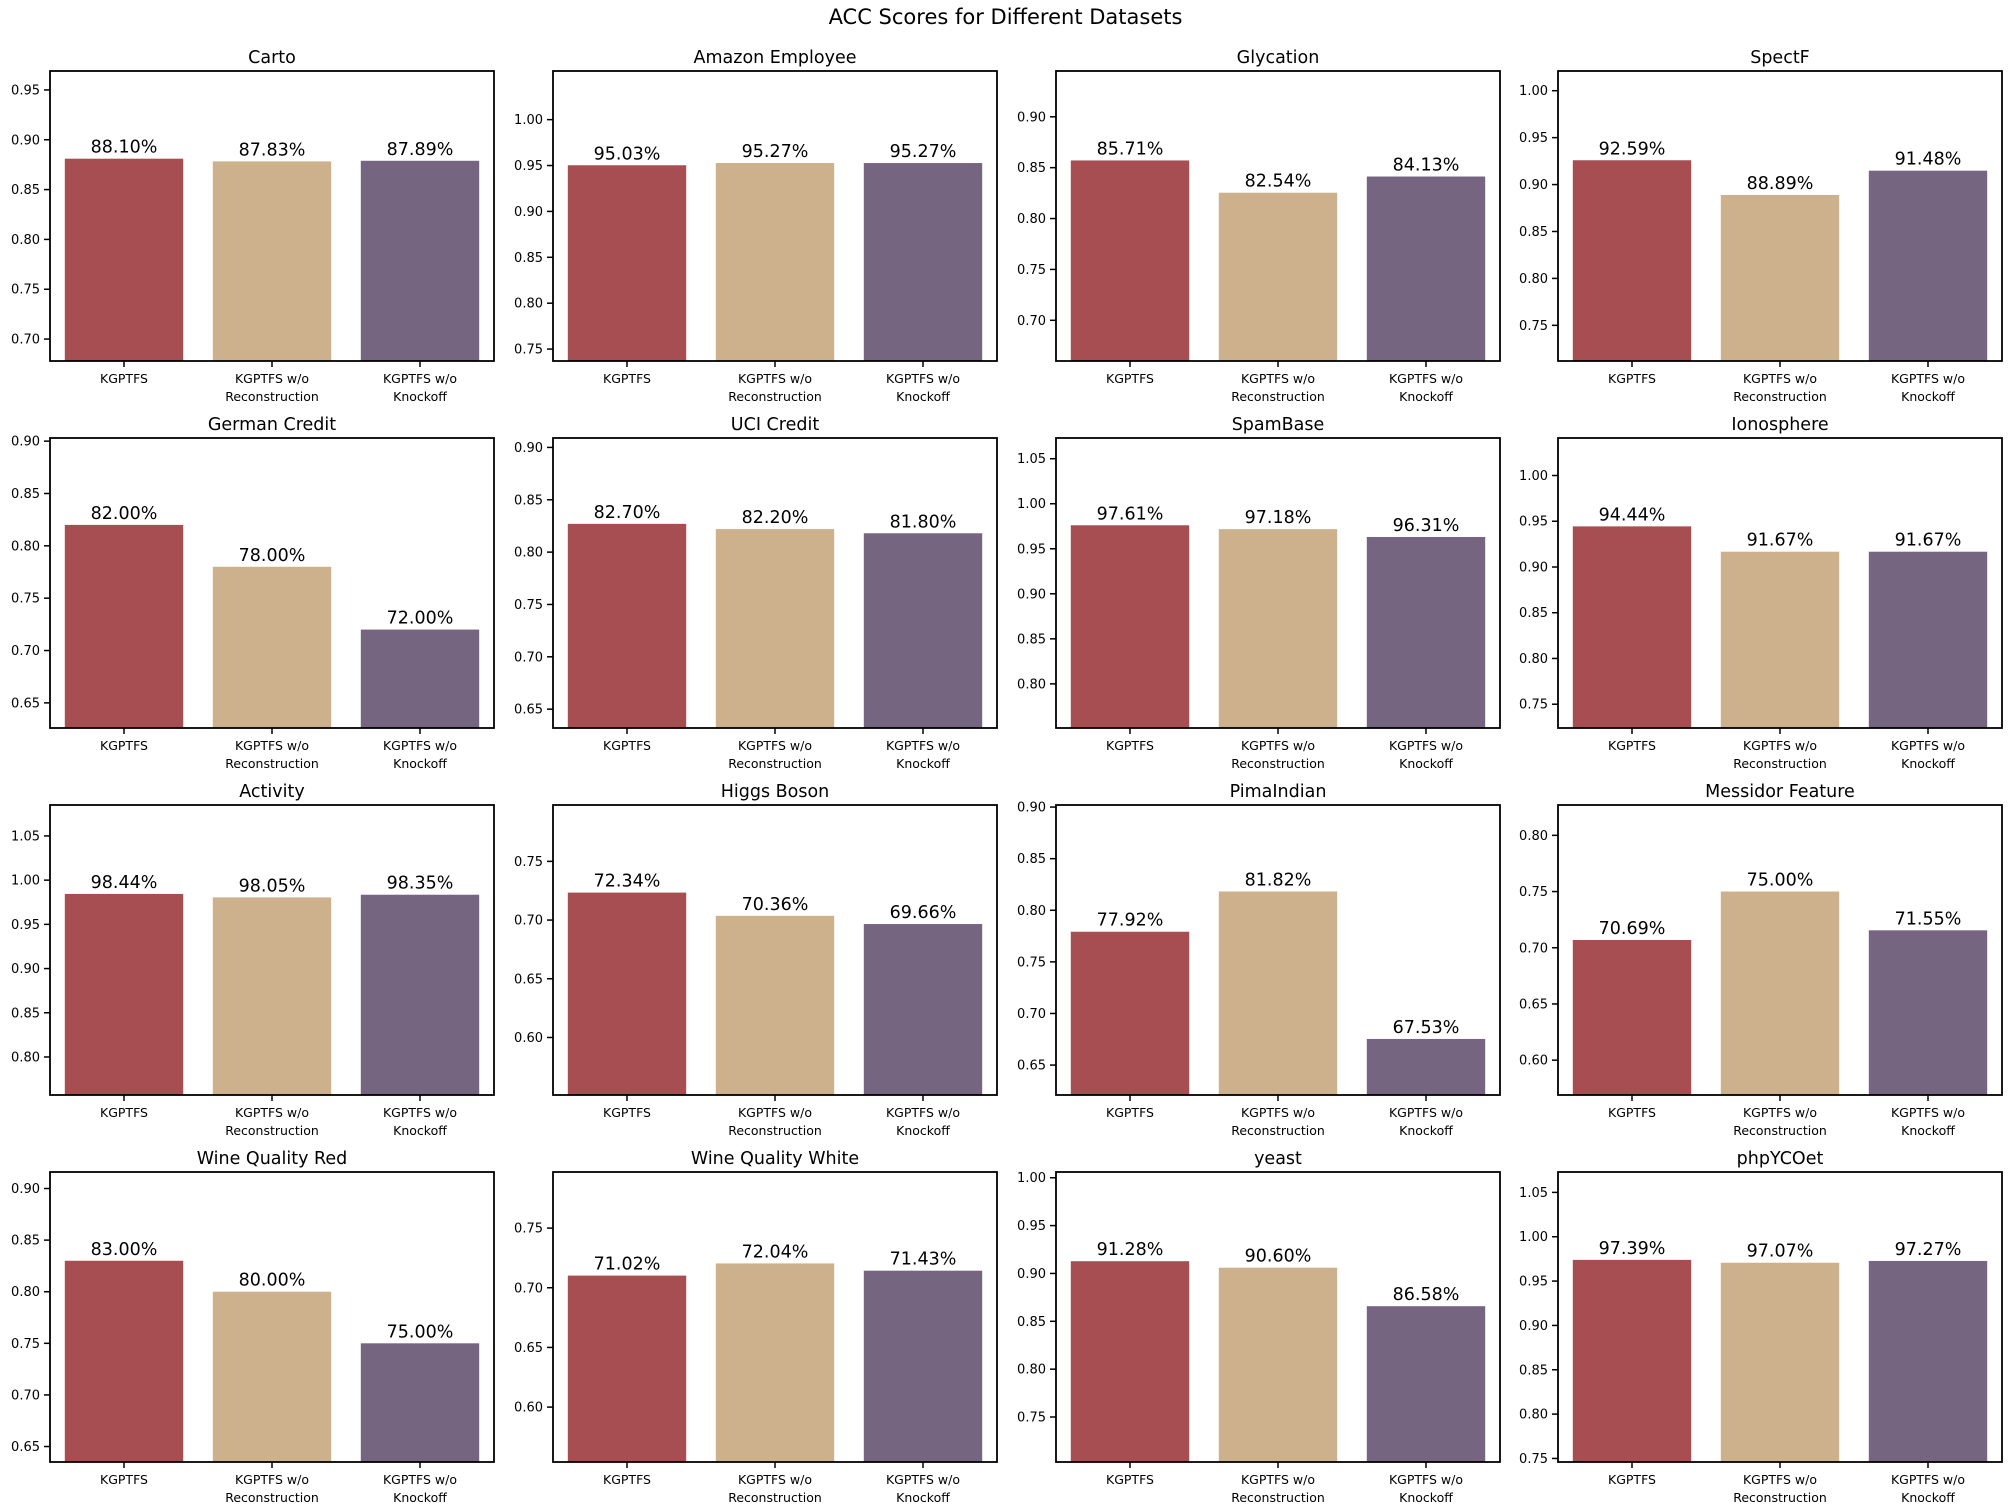  I want to click on bar-value-label: 90.60%, so click(1277, 1257).